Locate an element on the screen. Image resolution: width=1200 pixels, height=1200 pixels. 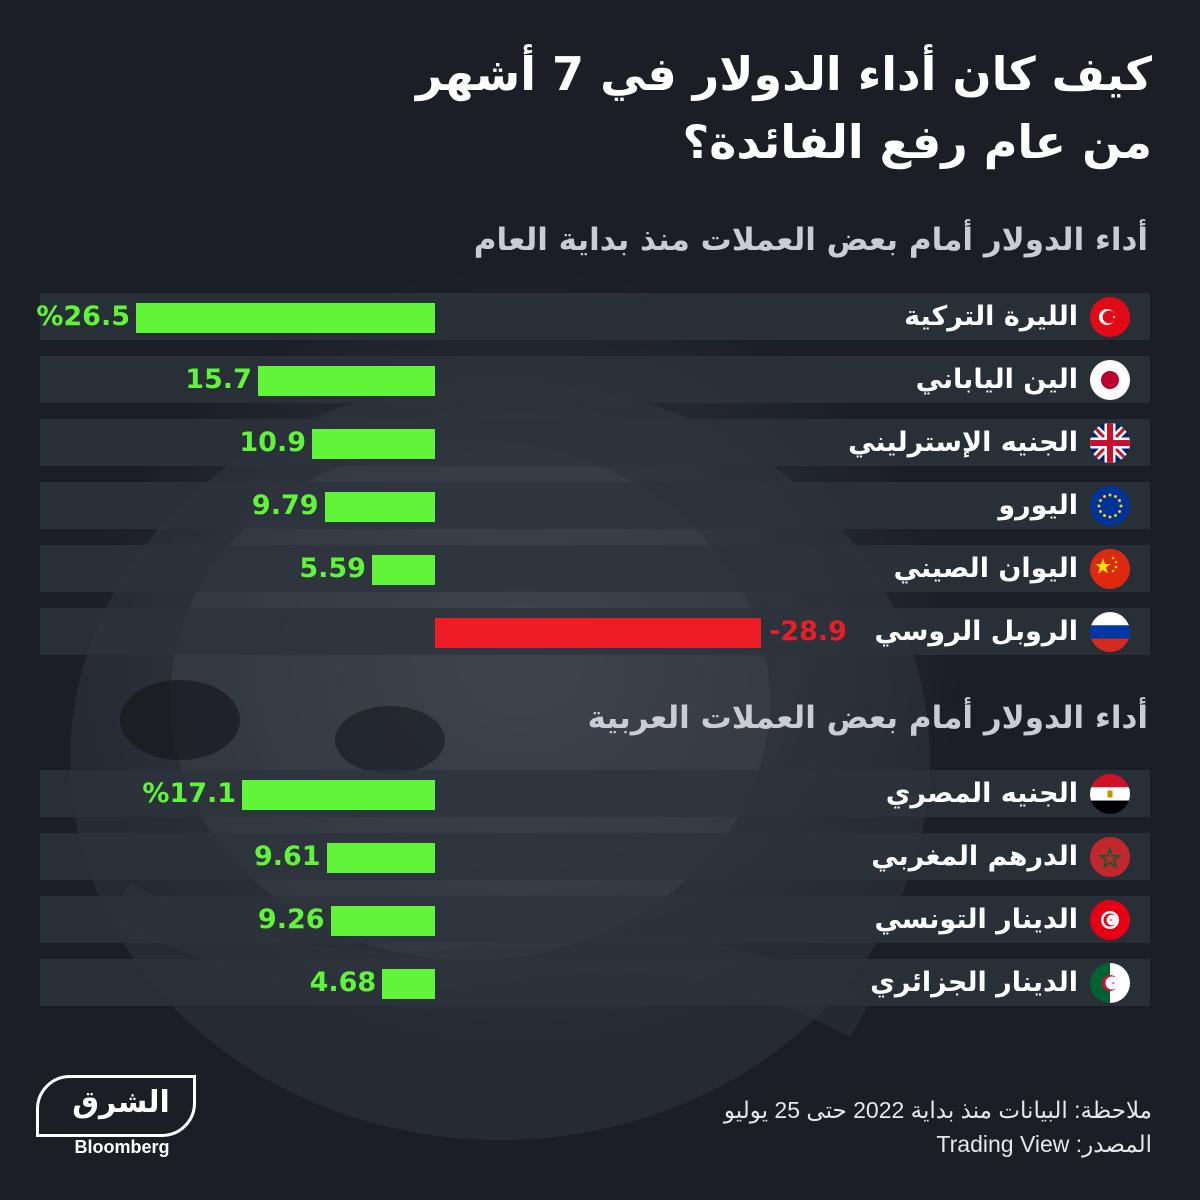
data-label: 10.9 is located at coordinates (273, 442).